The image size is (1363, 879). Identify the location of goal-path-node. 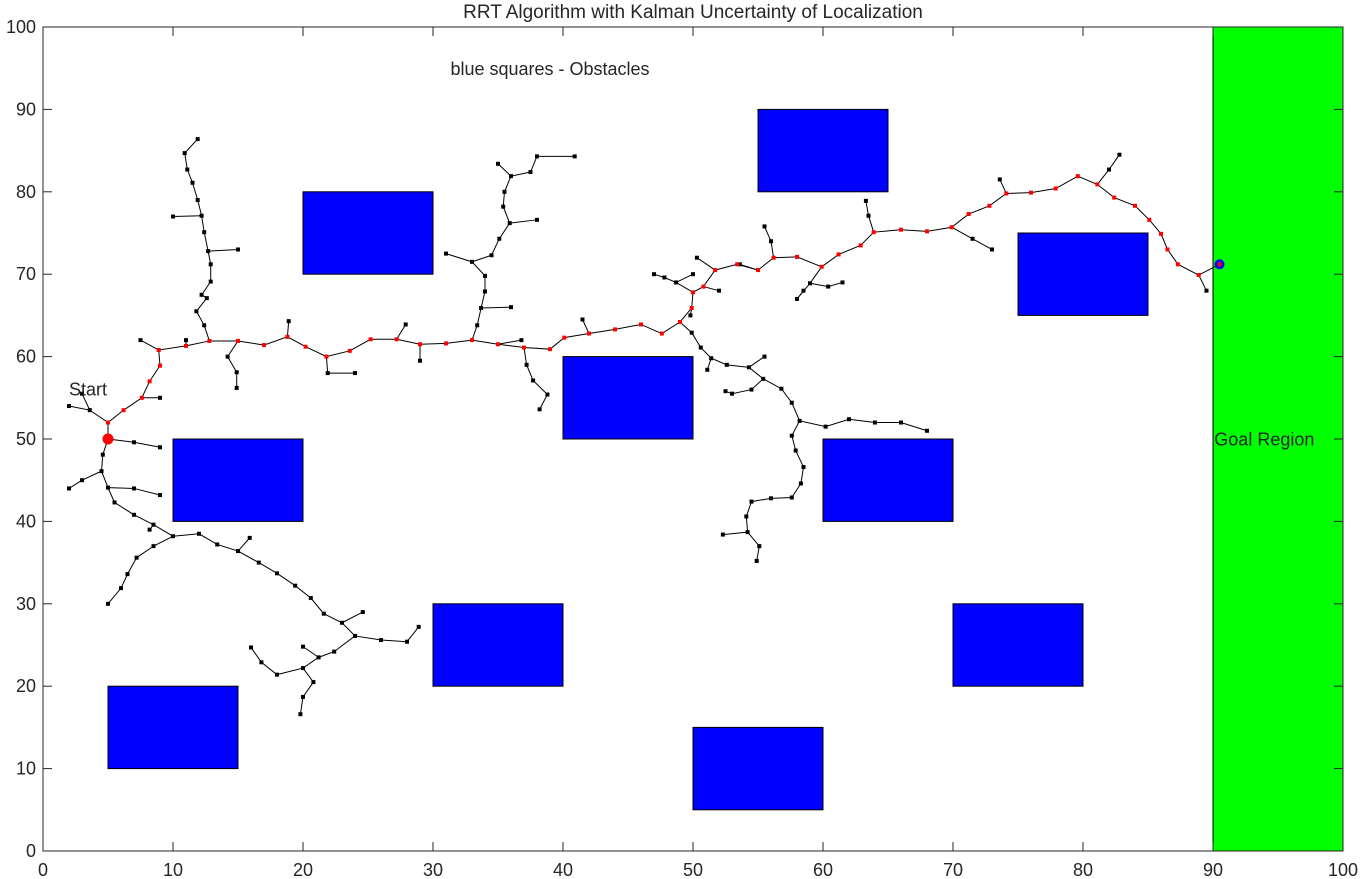
(1219, 264).